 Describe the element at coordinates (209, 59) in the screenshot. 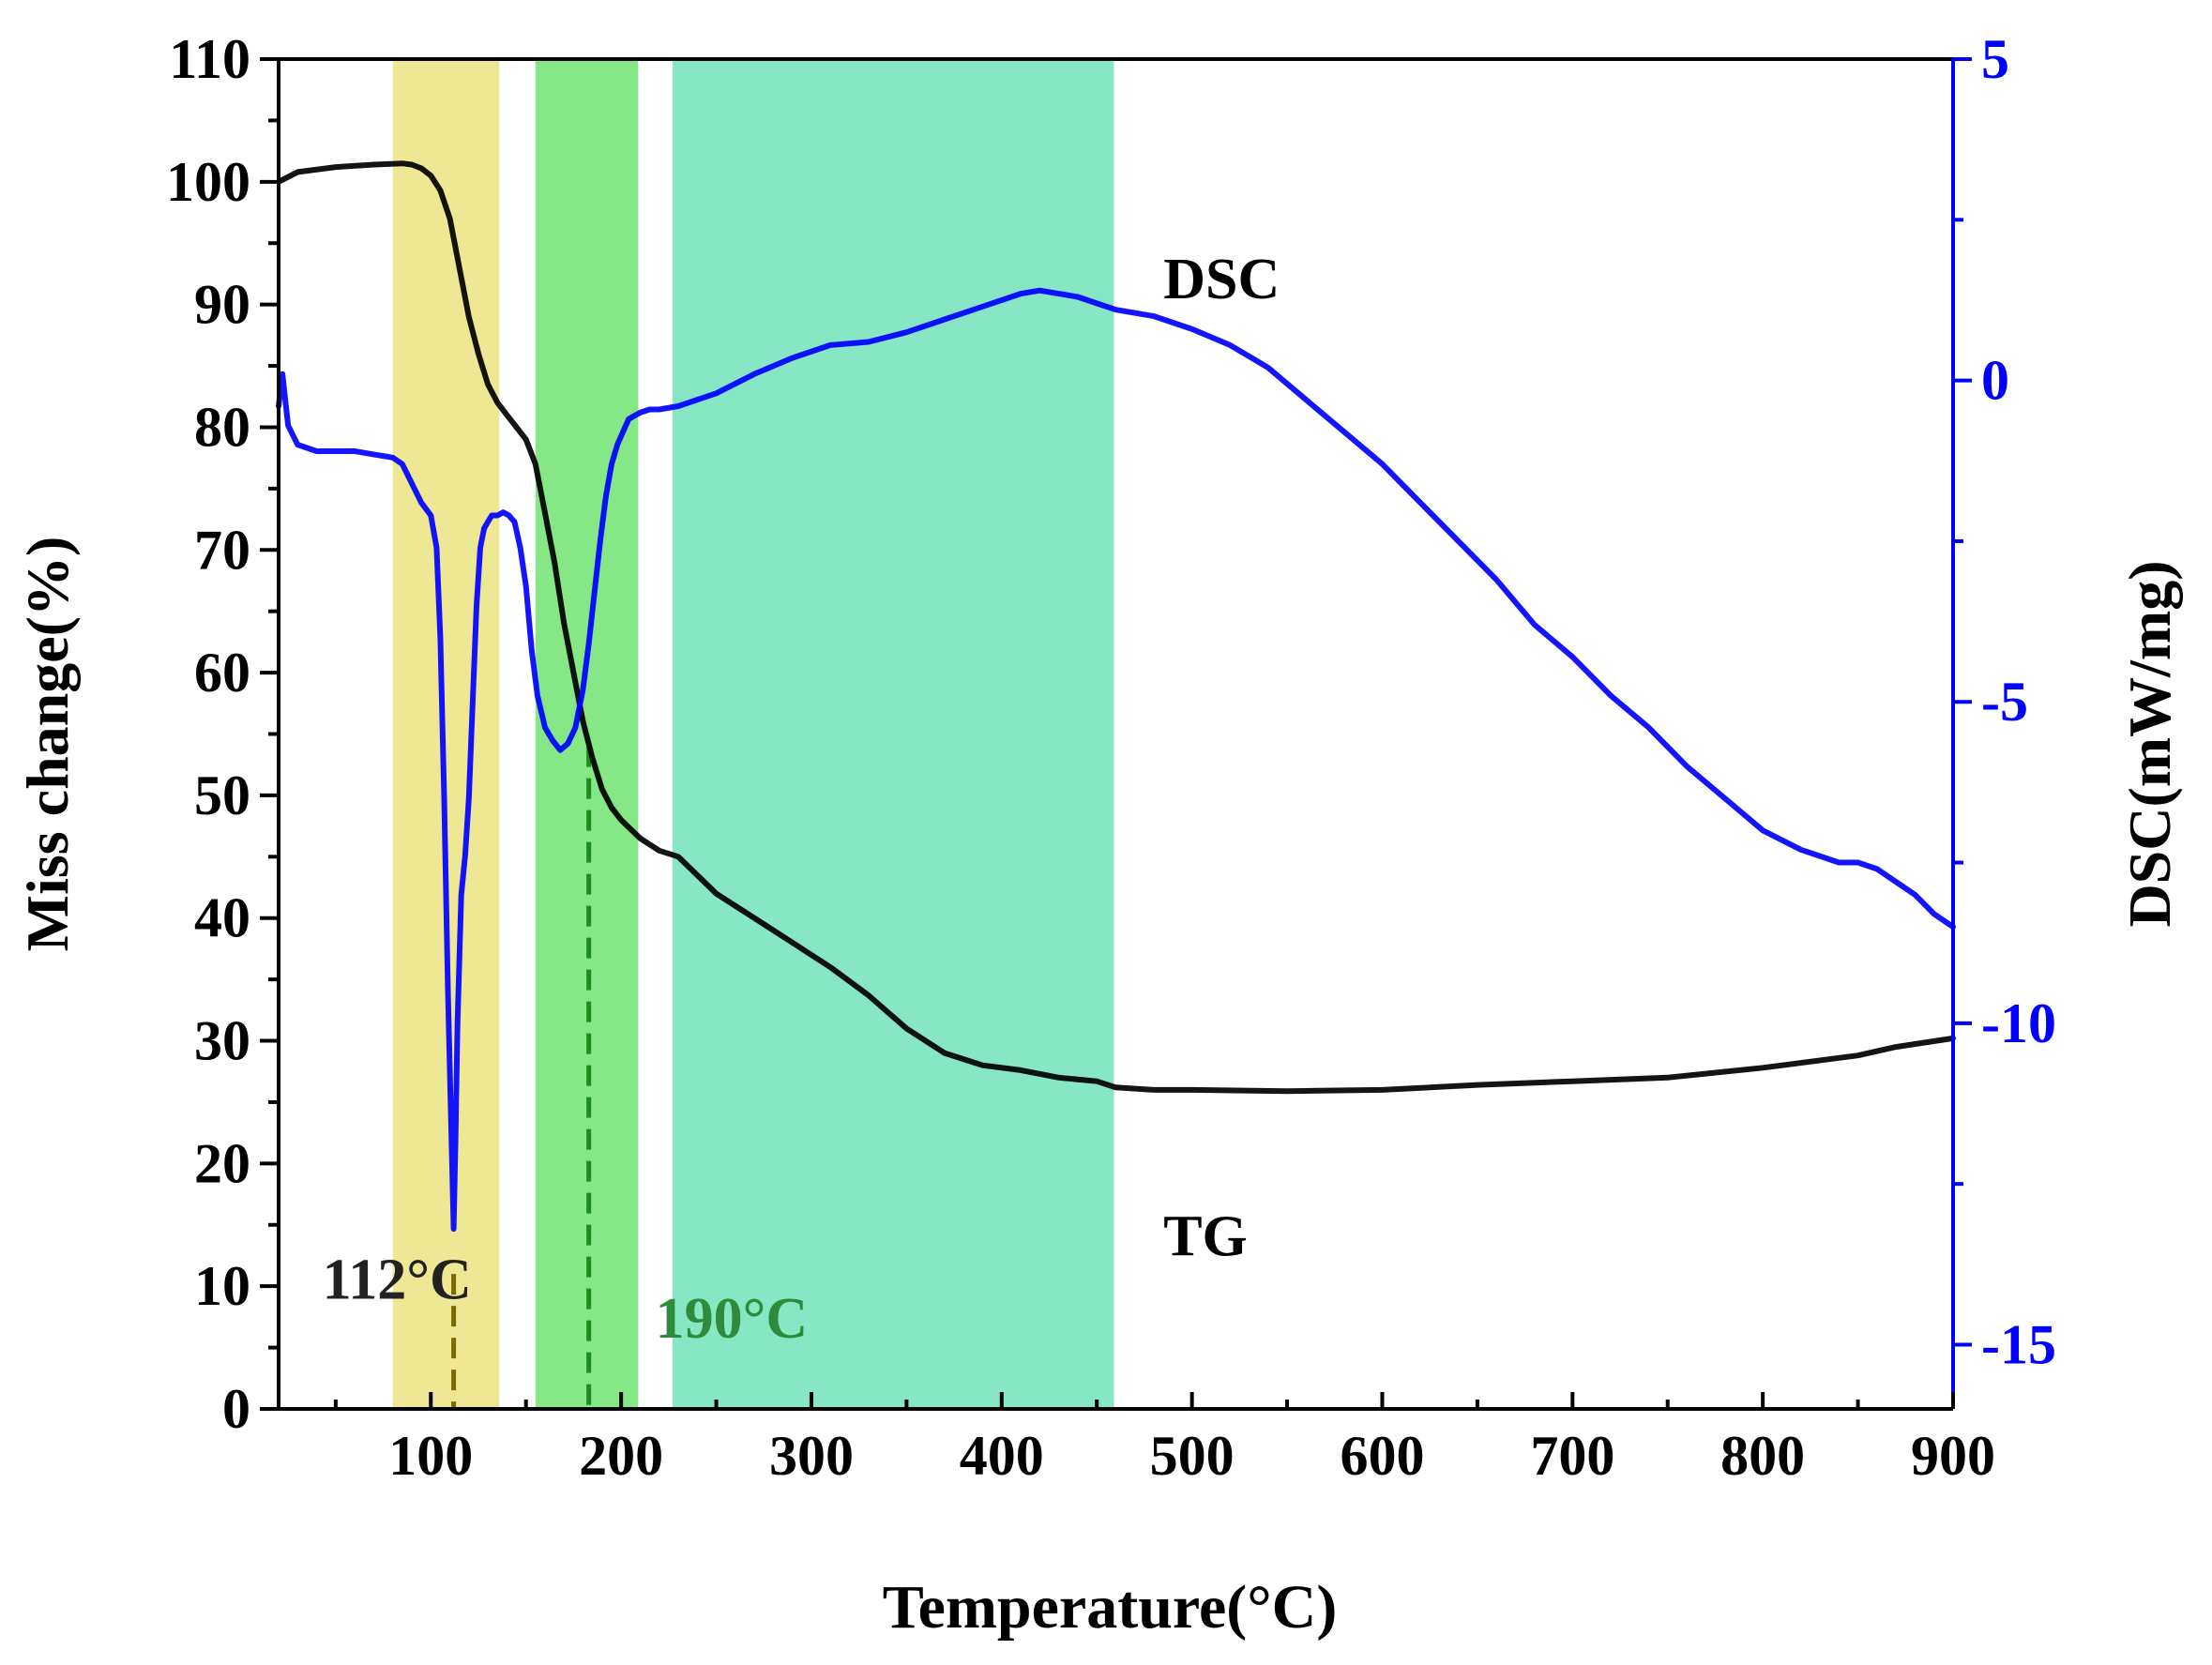

I see `y-tick-label: 110` at that location.